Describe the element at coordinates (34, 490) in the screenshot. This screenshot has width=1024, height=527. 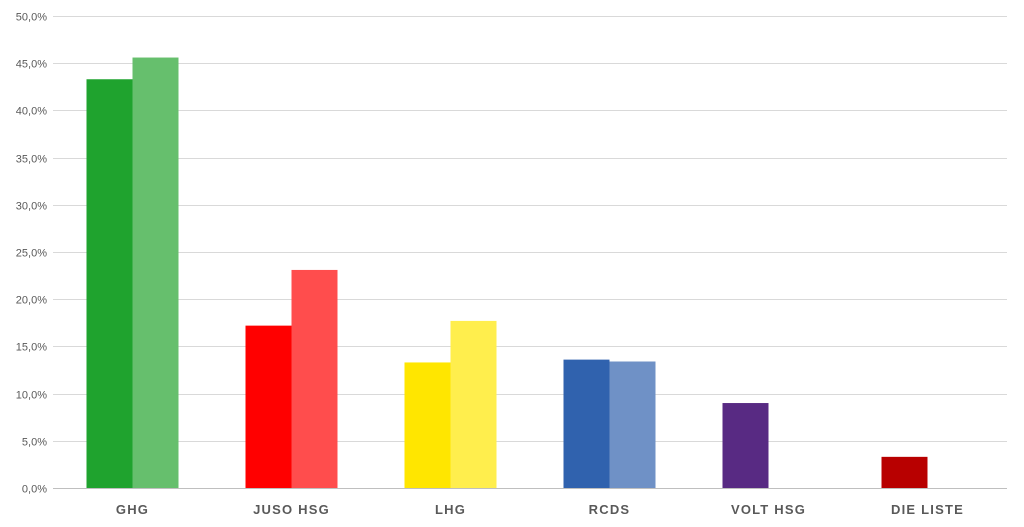
I see `y-tick-label: 0,0%` at that location.